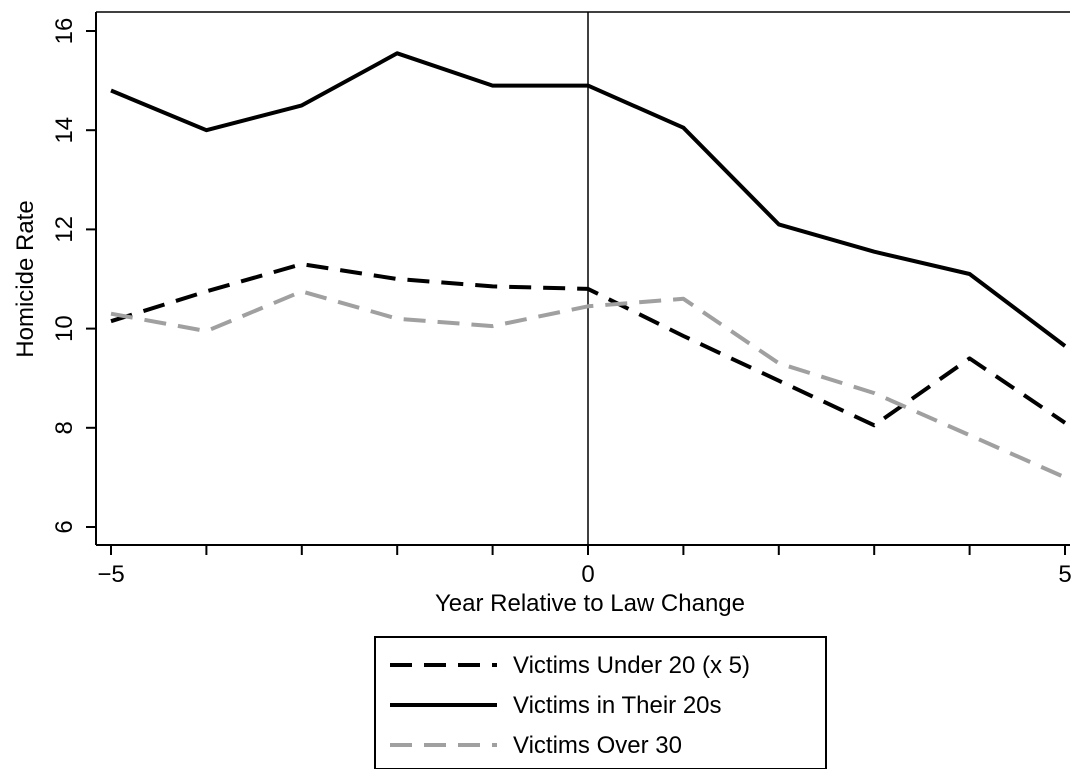 The width and height of the screenshot is (1079, 769). Describe the element at coordinates (617, 705) in the screenshot. I see `legend-label-2: Victims in Their 20s` at that location.